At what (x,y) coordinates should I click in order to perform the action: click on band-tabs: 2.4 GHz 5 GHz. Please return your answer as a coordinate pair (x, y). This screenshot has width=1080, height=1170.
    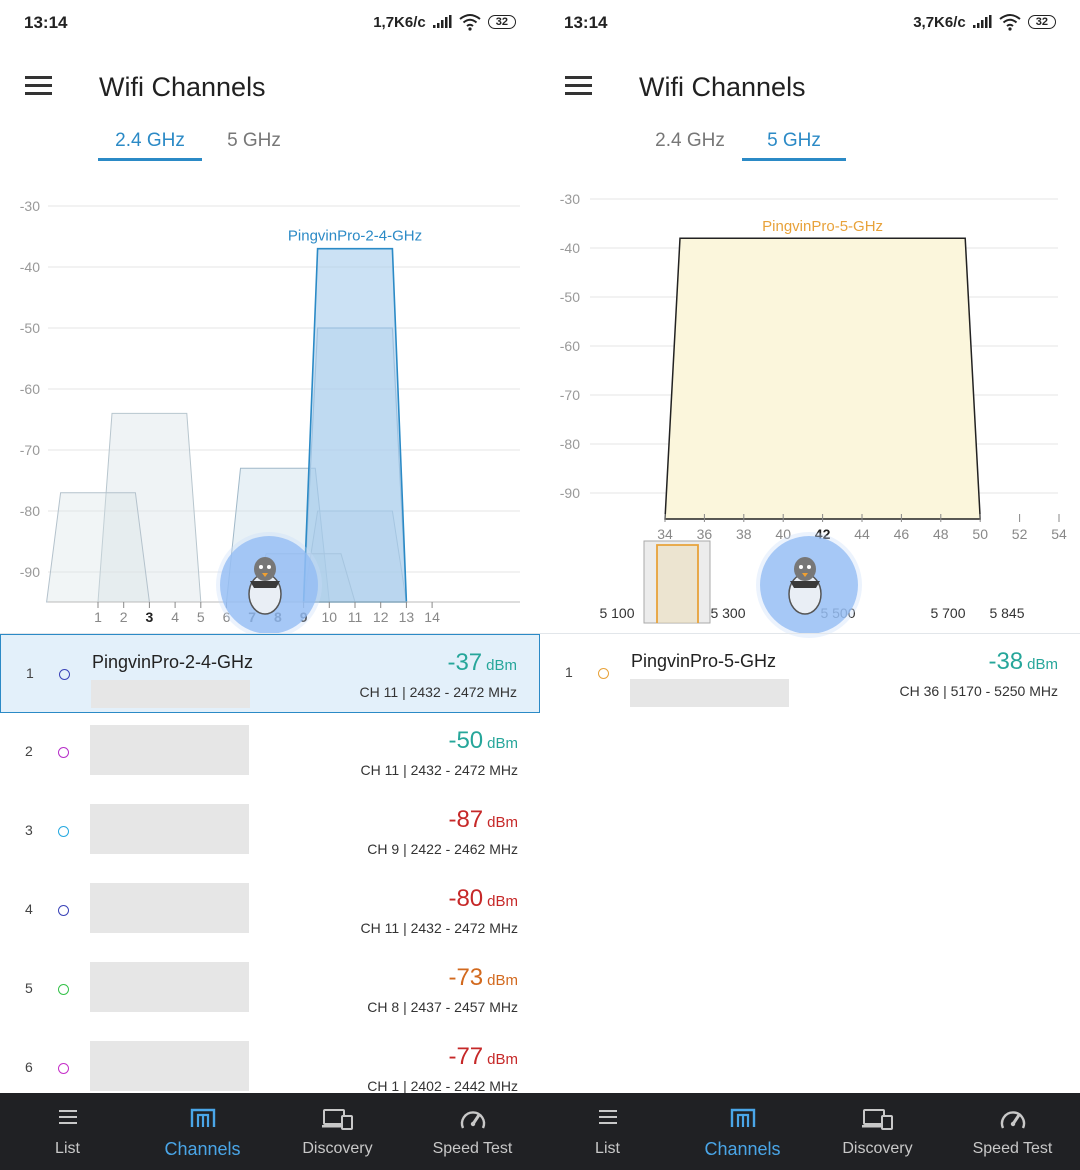
    Looking at the image, I should click on (270, 144).